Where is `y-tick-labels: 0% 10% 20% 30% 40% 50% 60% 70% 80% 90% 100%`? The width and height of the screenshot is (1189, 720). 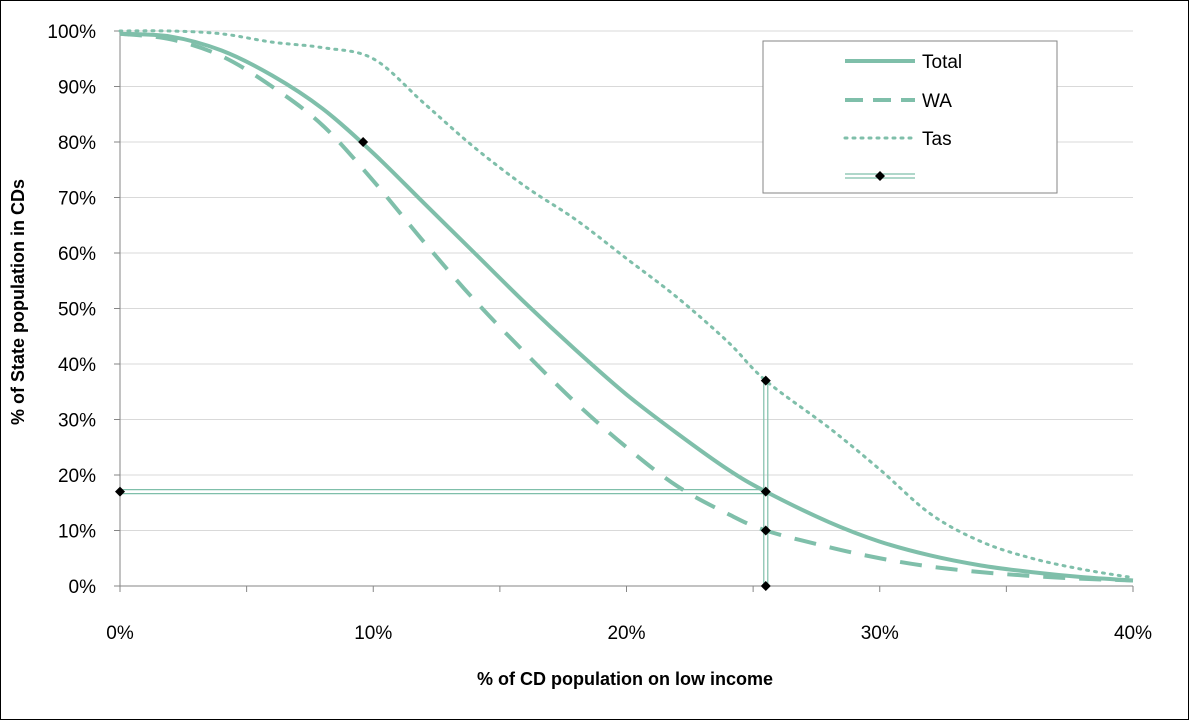 y-tick-labels: 0% 10% 20% 30% 40% 50% 60% 70% 80% 90% 100% is located at coordinates (71, 310).